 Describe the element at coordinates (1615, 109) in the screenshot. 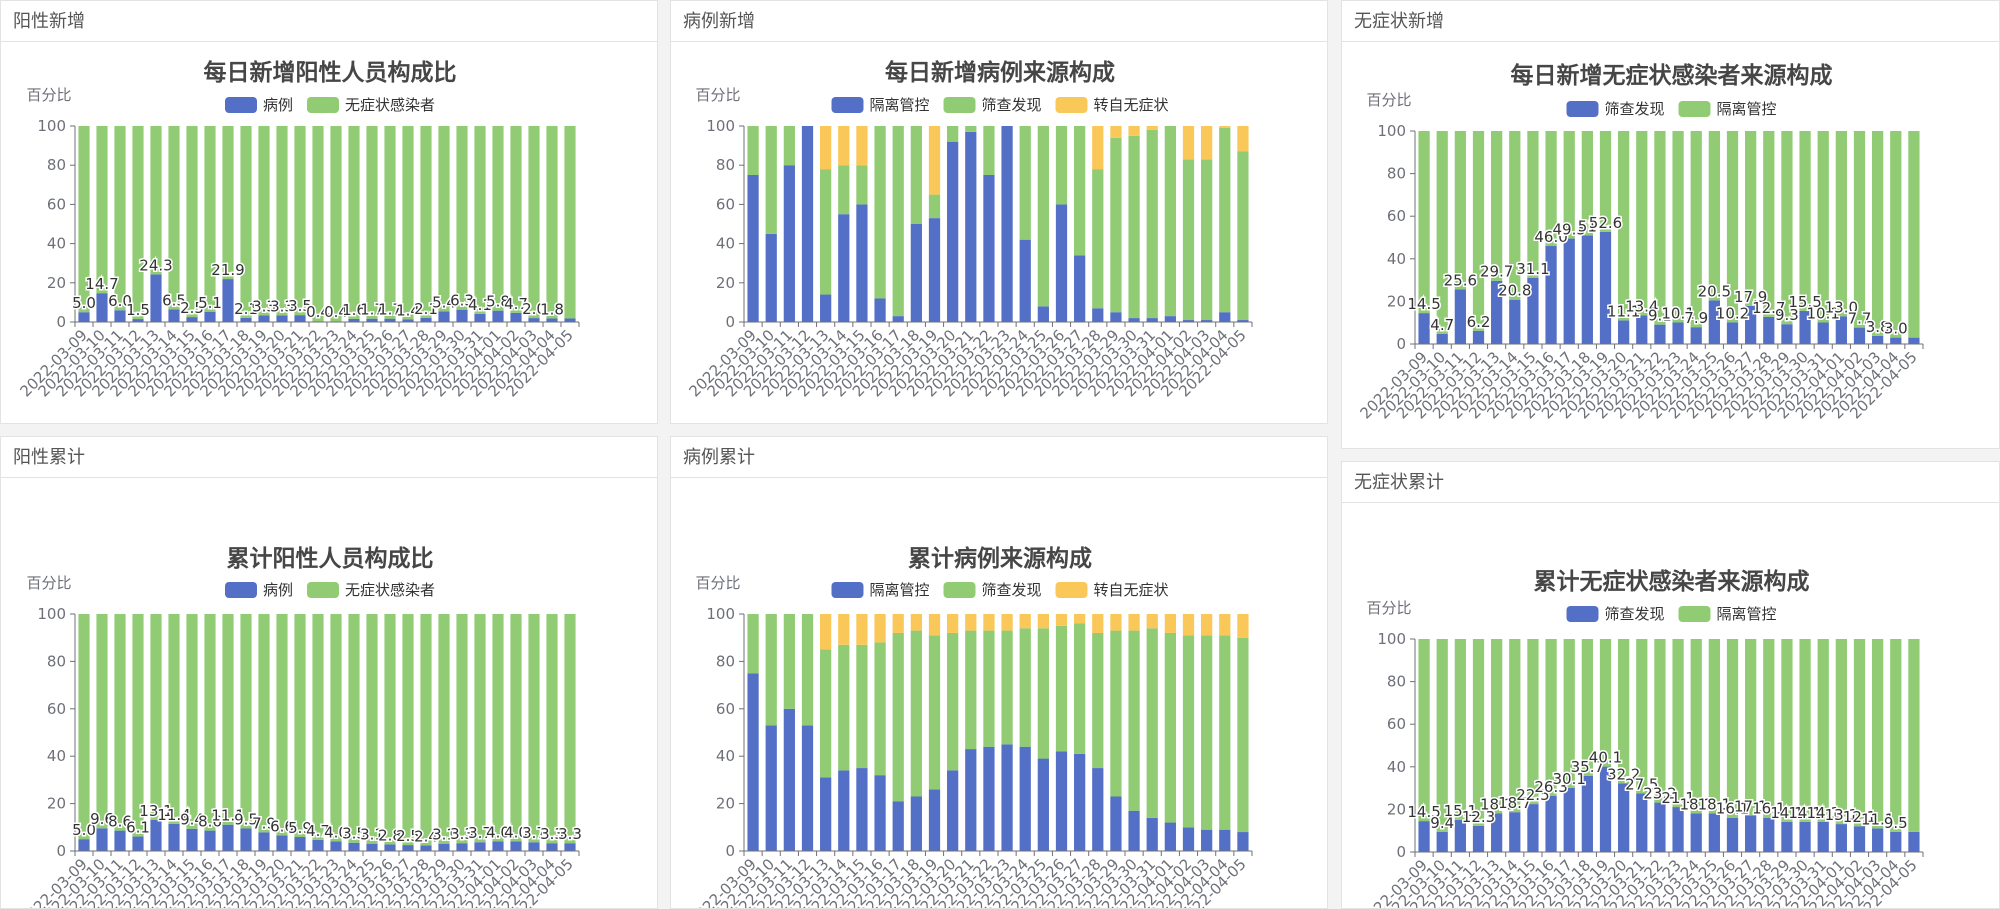

I see `legend-item: 筛查发现` at that location.